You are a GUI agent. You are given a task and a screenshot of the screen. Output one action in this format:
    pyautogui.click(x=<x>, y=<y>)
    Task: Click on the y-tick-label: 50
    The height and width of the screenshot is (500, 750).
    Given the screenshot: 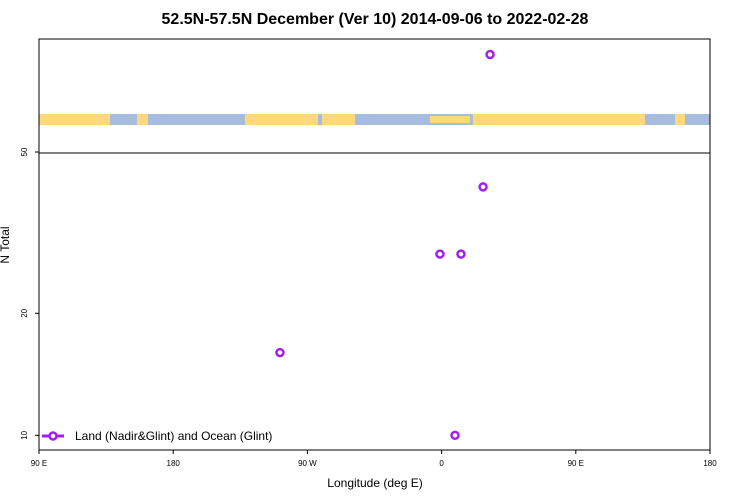 What is the action you would take?
    pyautogui.click(x=24, y=151)
    